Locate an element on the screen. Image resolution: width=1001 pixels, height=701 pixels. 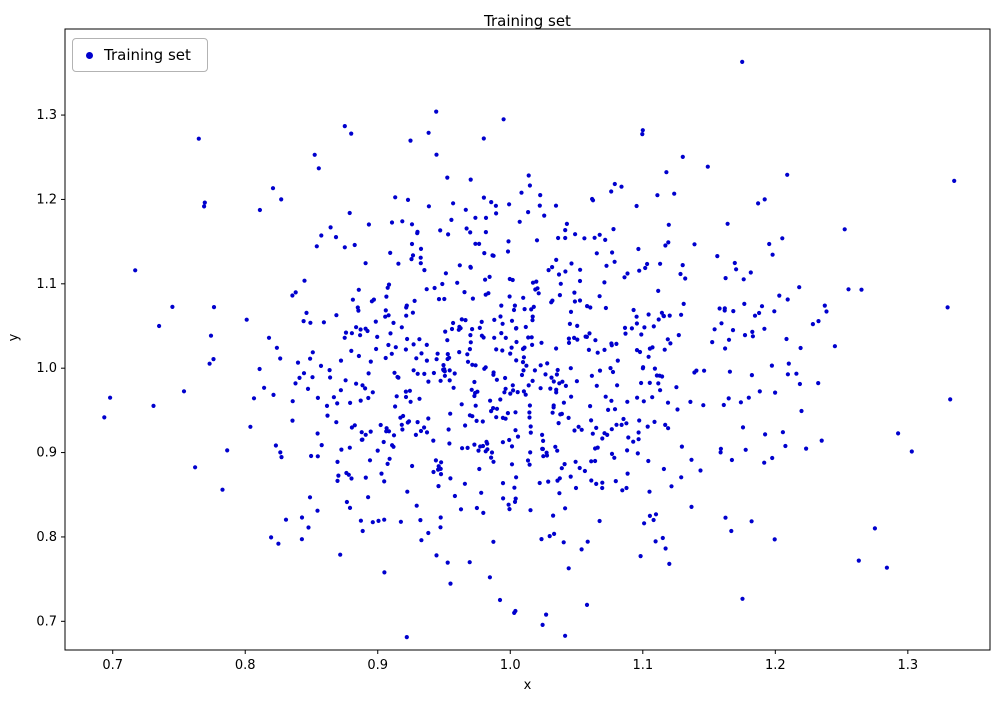
legend-label: Training set is located at coordinates (147, 55).